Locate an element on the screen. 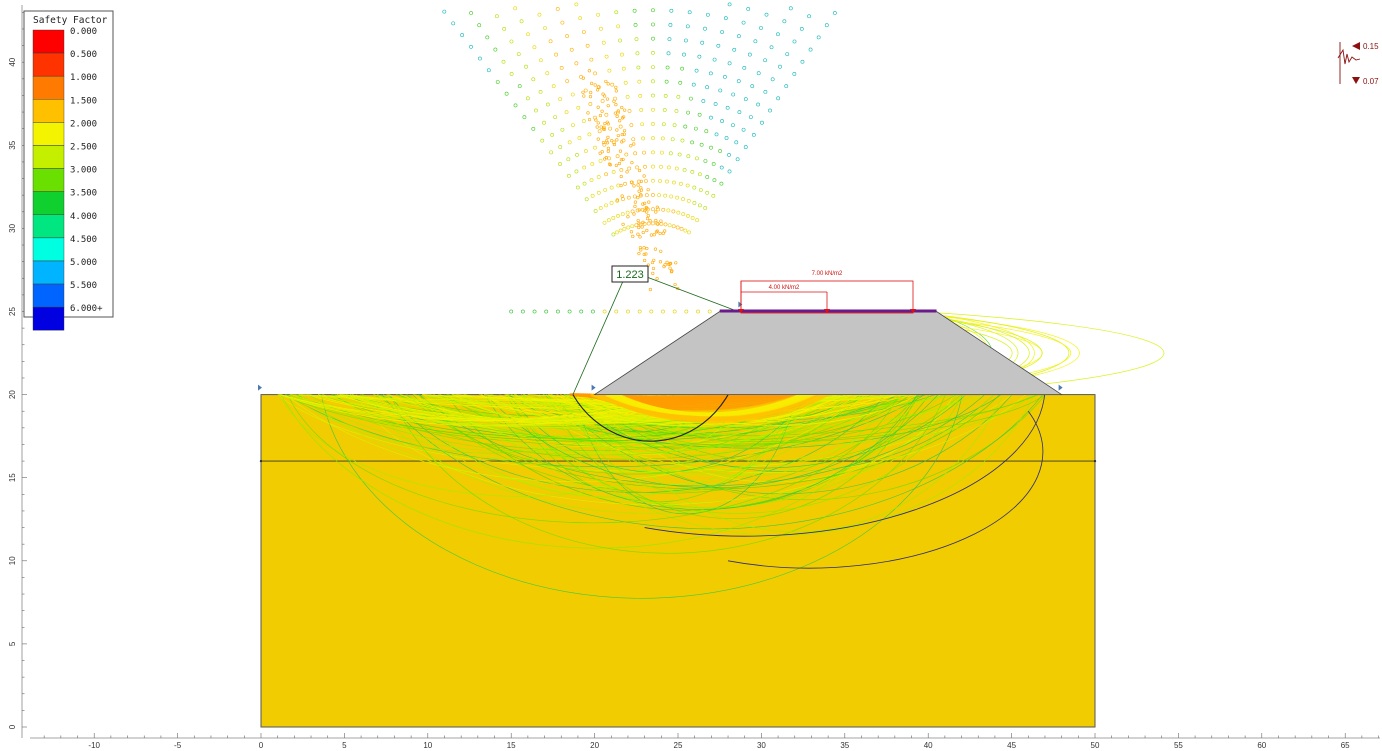 The height and width of the screenshot is (751, 1382). embankment is located at coordinates (828, 353).